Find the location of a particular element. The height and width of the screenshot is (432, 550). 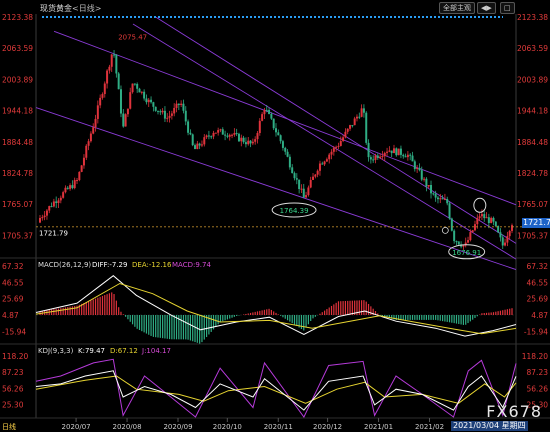

price-axis-tick-left: 1705.37 is located at coordinates (17, 235).